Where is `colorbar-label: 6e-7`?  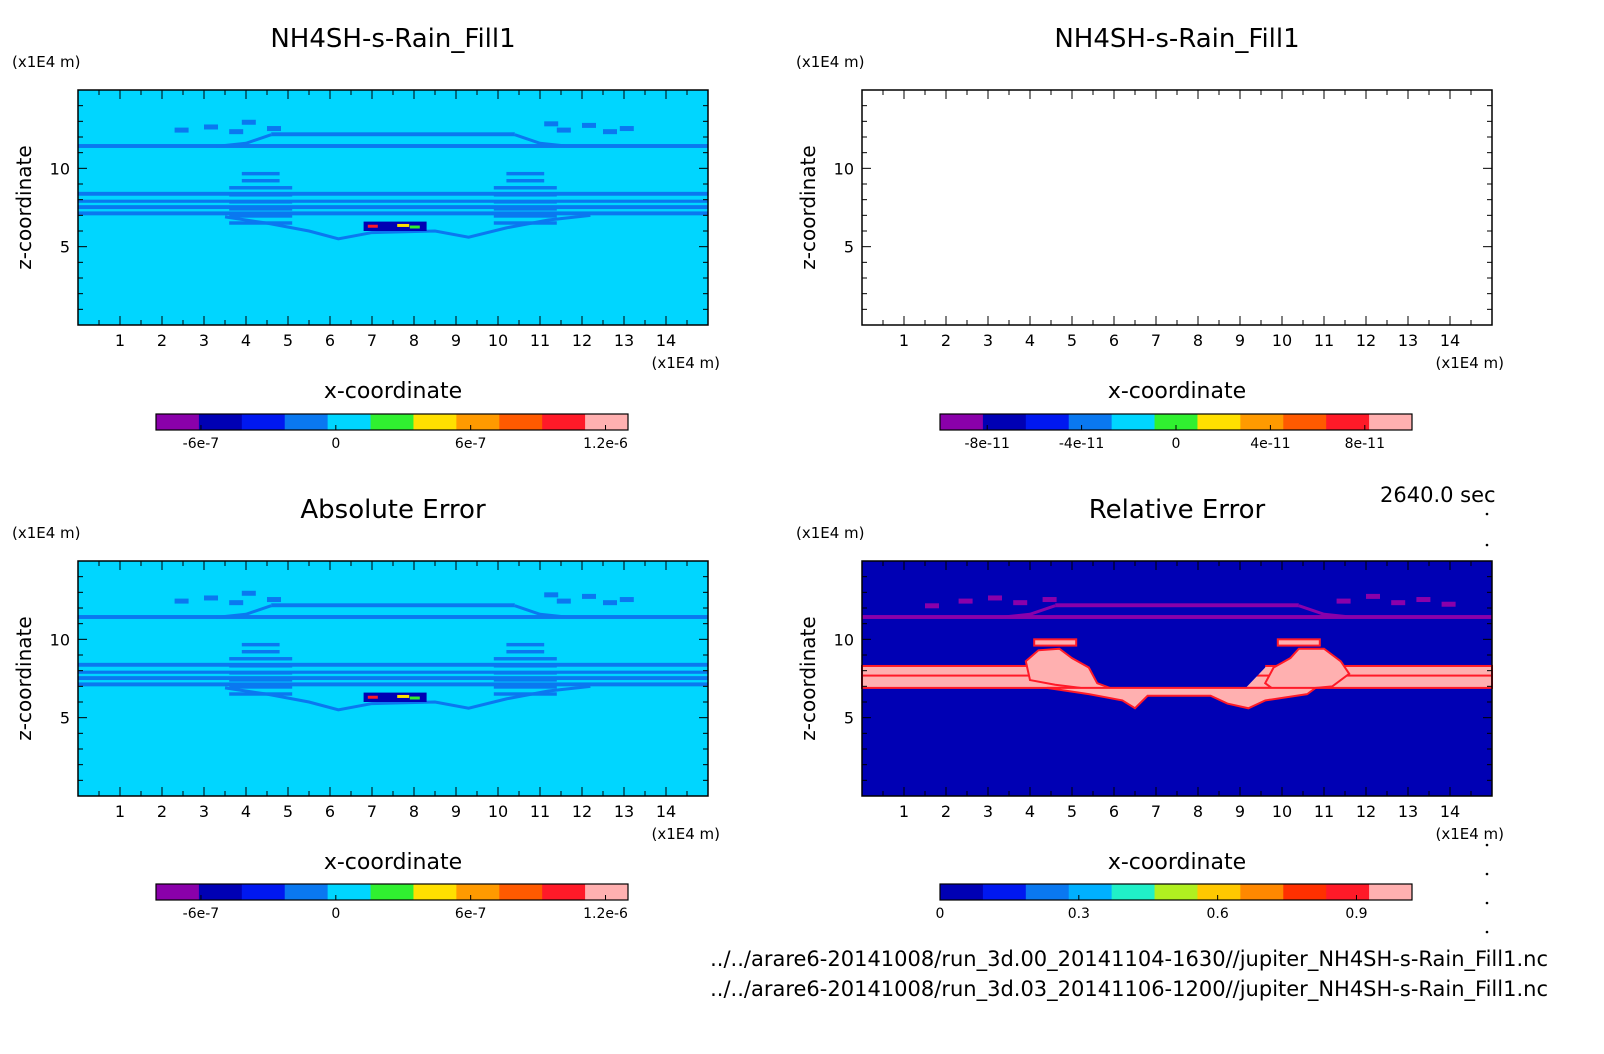 colorbar-label: 6e-7 is located at coordinates (470, 914).